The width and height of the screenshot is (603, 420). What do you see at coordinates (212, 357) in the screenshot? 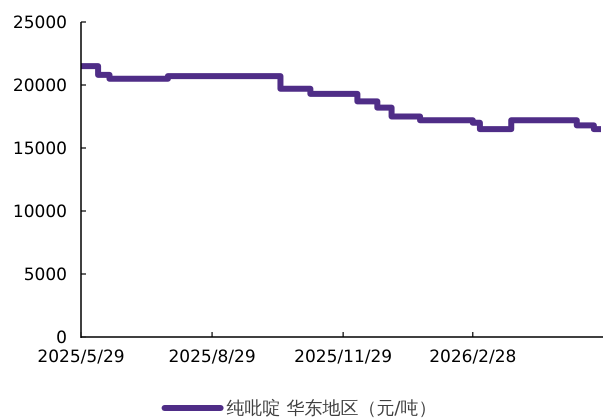
I see `x-tick-label: 2025/8/29` at bounding box center [212, 357].